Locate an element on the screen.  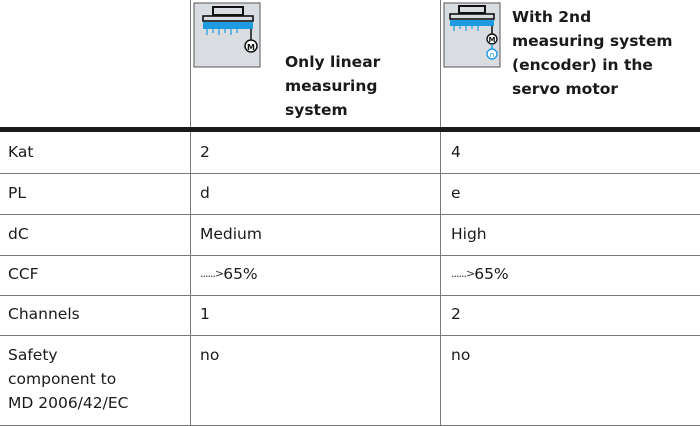
cell-value: Medium is located at coordinates (231, 234).